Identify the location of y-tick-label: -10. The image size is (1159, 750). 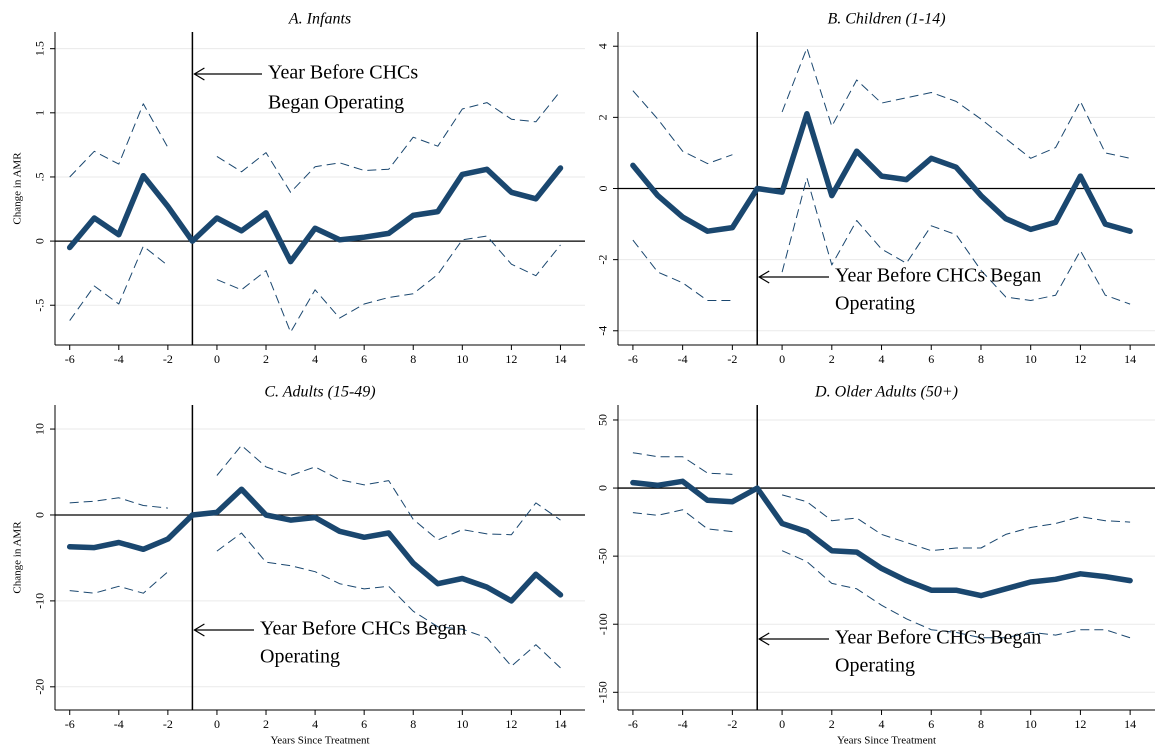
(40, 601).